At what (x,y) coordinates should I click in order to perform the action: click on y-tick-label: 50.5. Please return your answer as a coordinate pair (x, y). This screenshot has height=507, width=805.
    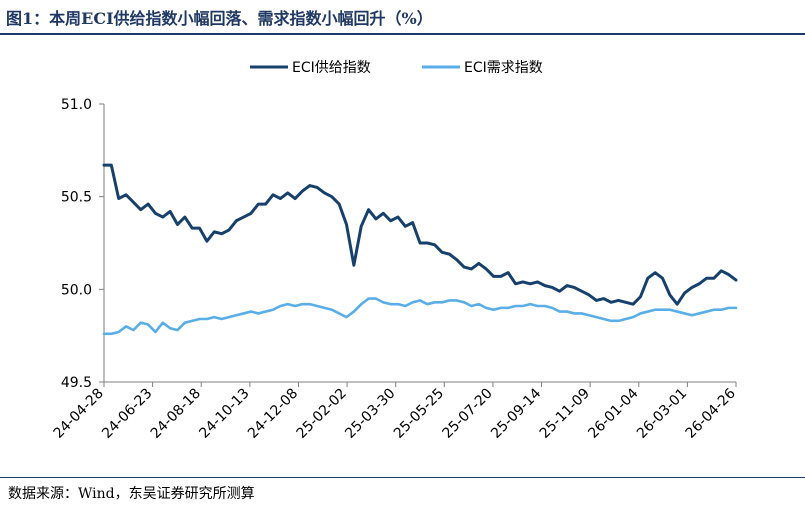
    Looking at the image, I should click on (76, 198).